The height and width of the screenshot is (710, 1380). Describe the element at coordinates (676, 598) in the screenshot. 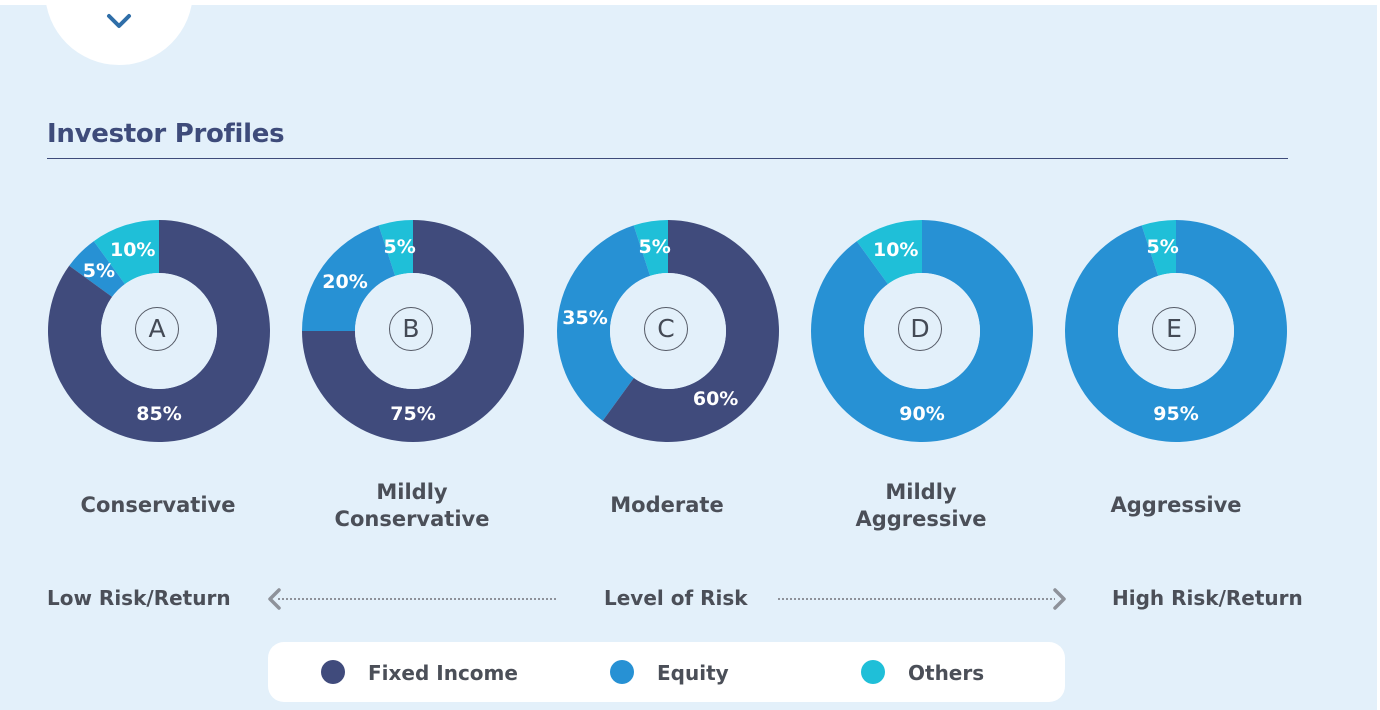

I see `level-of-risk-label: Level of Risk` at that location.